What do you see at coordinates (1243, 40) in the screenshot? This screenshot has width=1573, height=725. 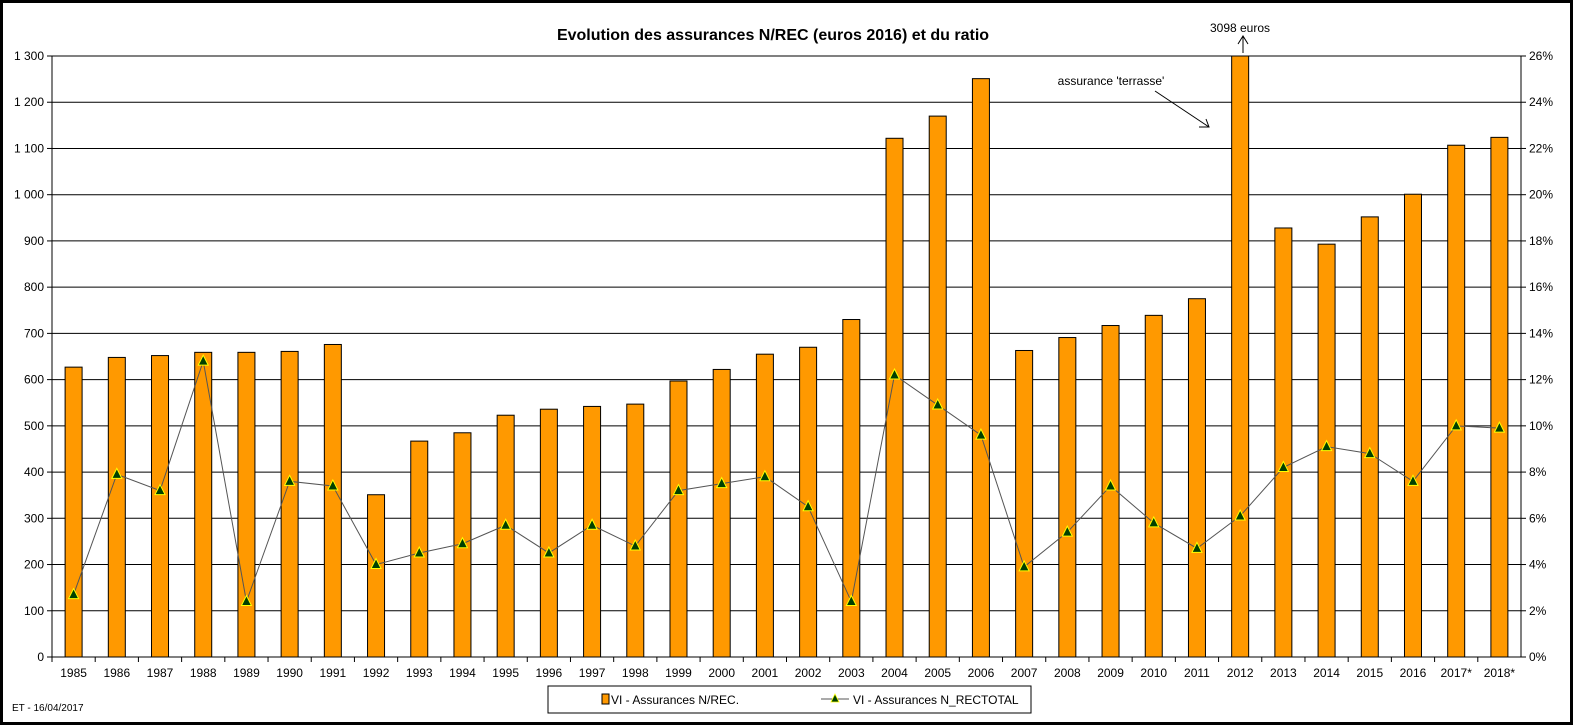 I see `clipped-arrowhead` at bounding box center [1243, 40].